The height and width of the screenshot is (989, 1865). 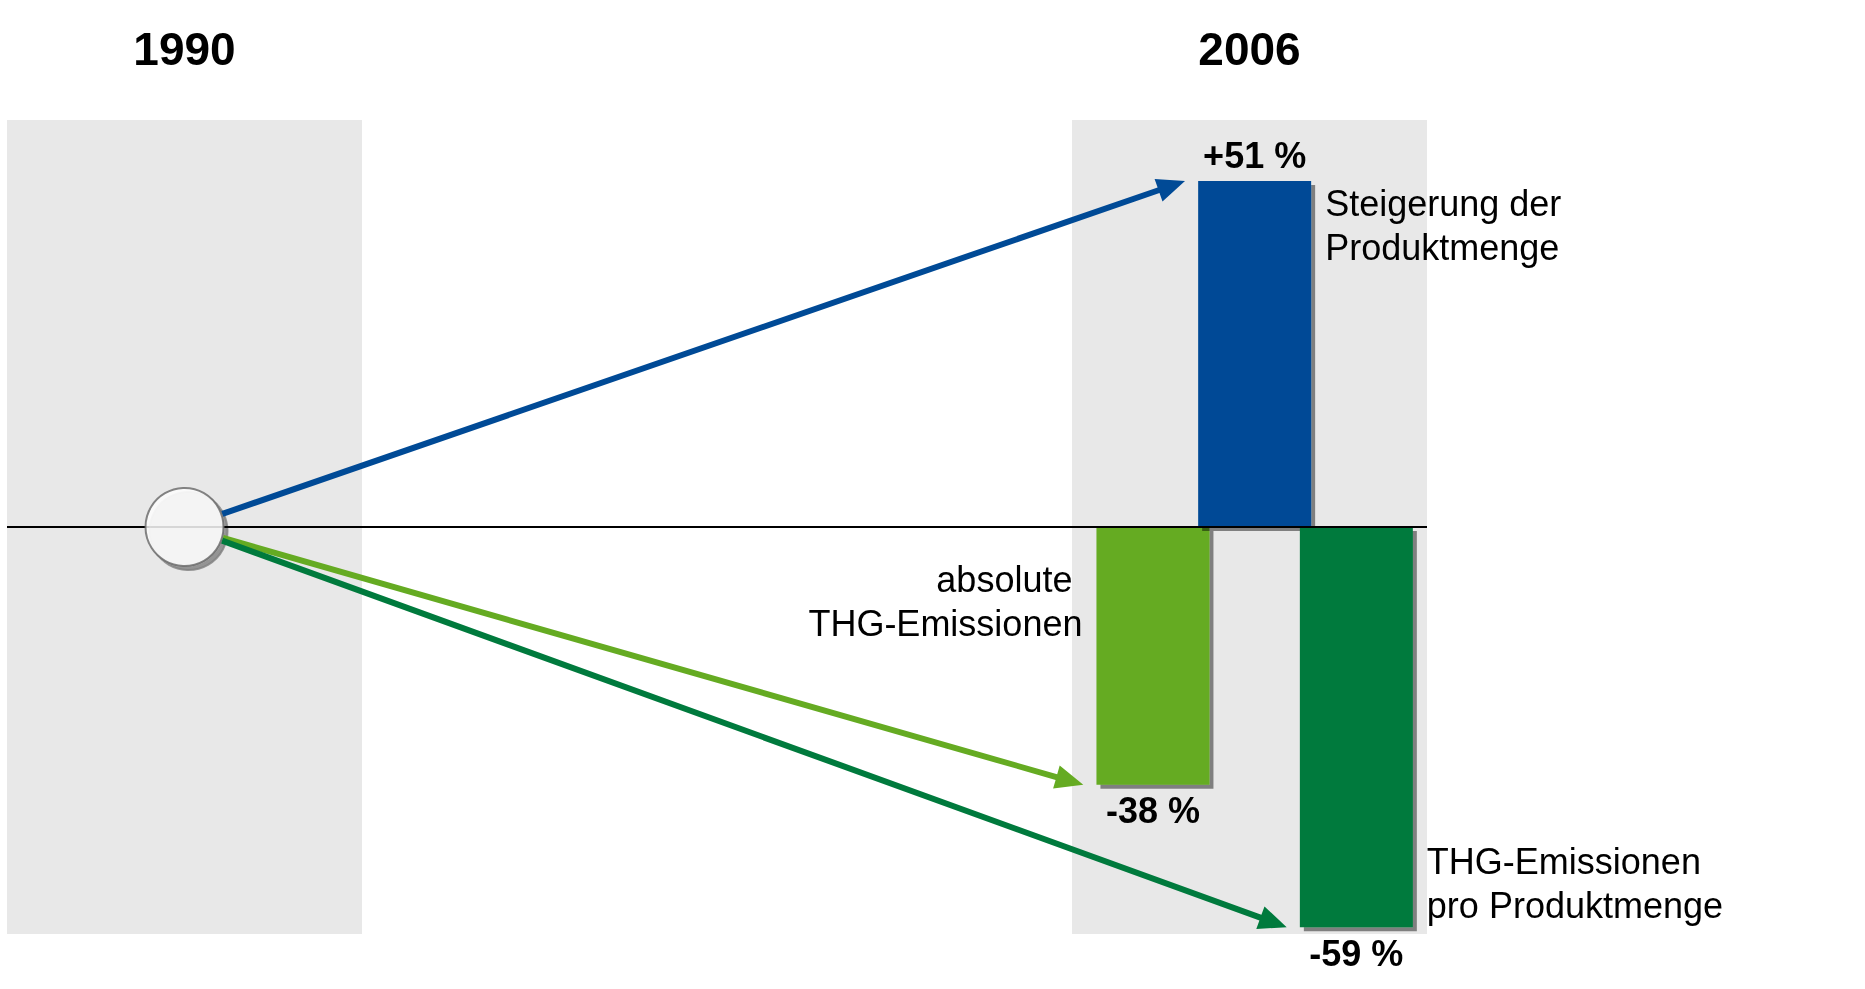 What do you see at coordinates (1448, 225) in the screenshot?
I see `series-label: Steigerung der Produktmenge` at bounding box center [1448, 225].